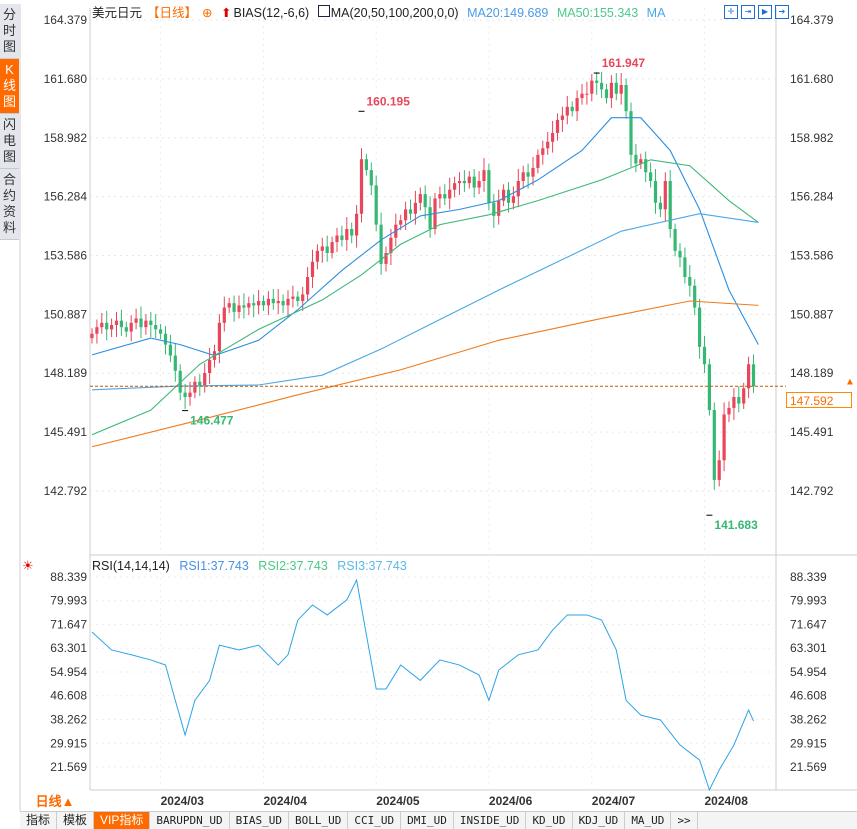  I want to click on tab-indicators: 指标, so click(39, 820).